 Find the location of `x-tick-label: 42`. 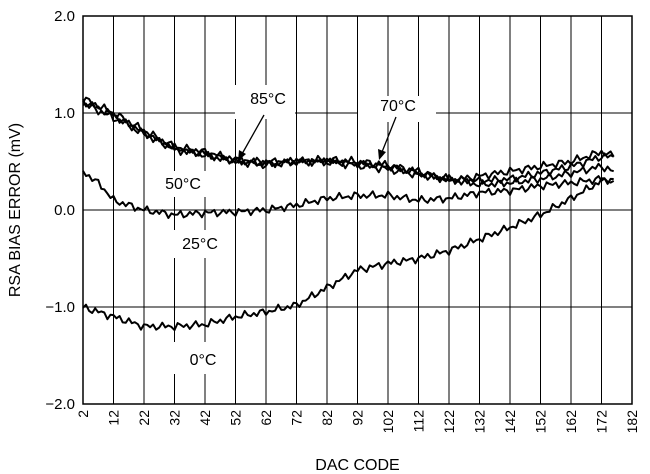

x-tick-label: 42 is located at coordinates (205, 418).